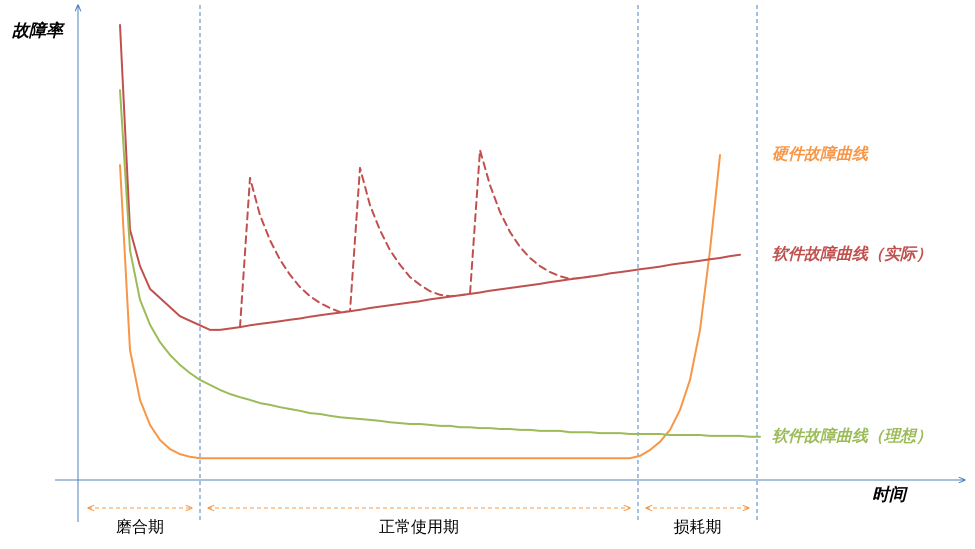 Image resolution: width=975 pixels, height=549 pixels. What do you see at coordinates (852, 435) in the screenshot?
I see `series-label: 软件故障曲线（理想）` at bounding box center [852, 435].